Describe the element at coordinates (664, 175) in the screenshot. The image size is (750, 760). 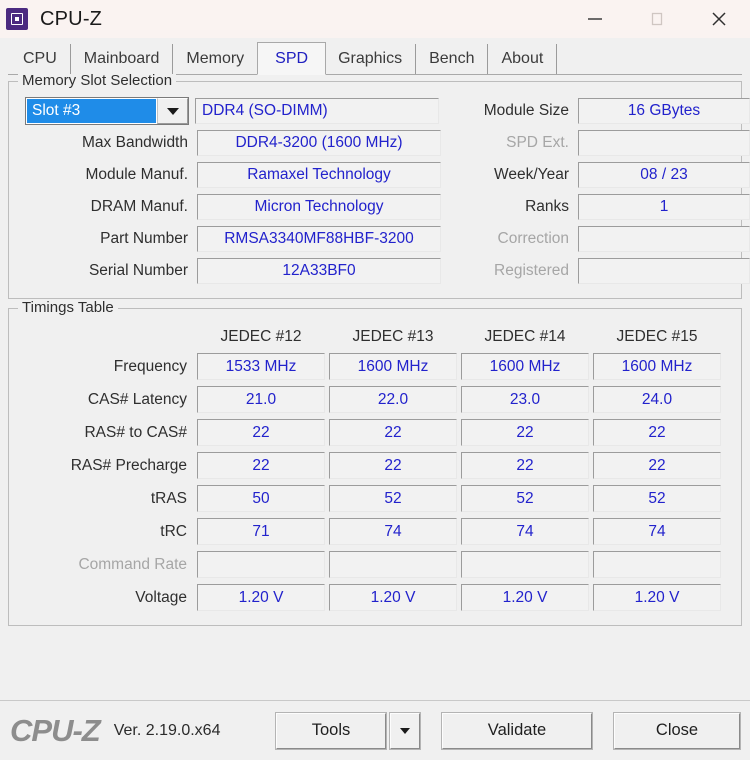
I see `week-year-field: 08 / 23` at that location.